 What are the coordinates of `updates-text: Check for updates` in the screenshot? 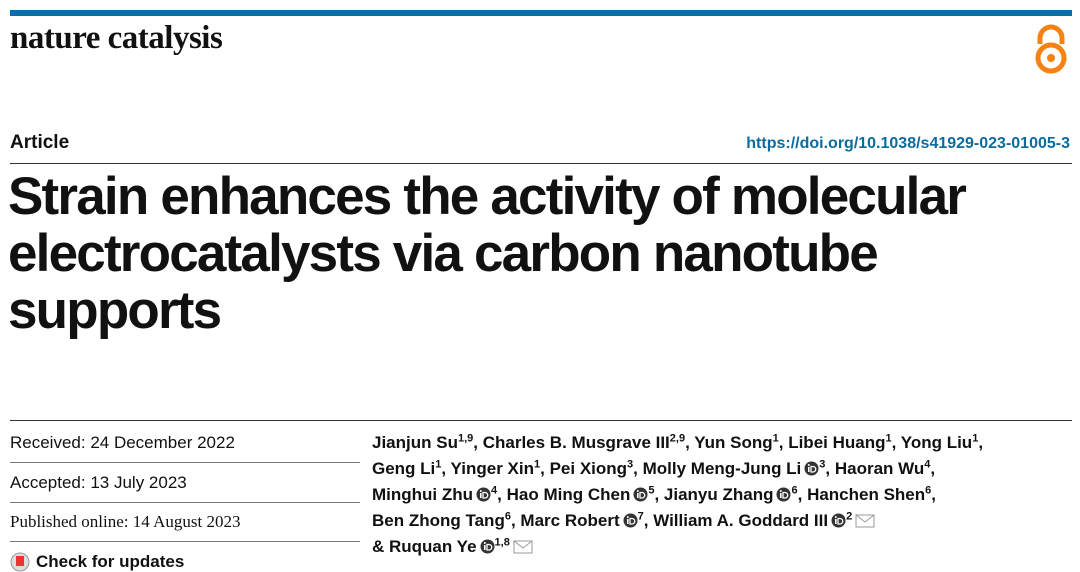 It's located at (110, 561).